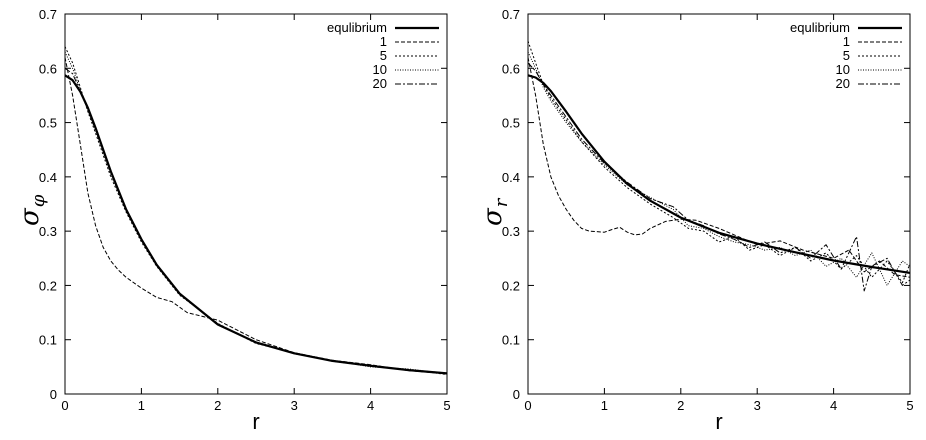 This screenshot has height=440, width=926. Describe the element at coordinates (32, 210) in the screenshot. I see `y-axis-label: σφ` at that location.